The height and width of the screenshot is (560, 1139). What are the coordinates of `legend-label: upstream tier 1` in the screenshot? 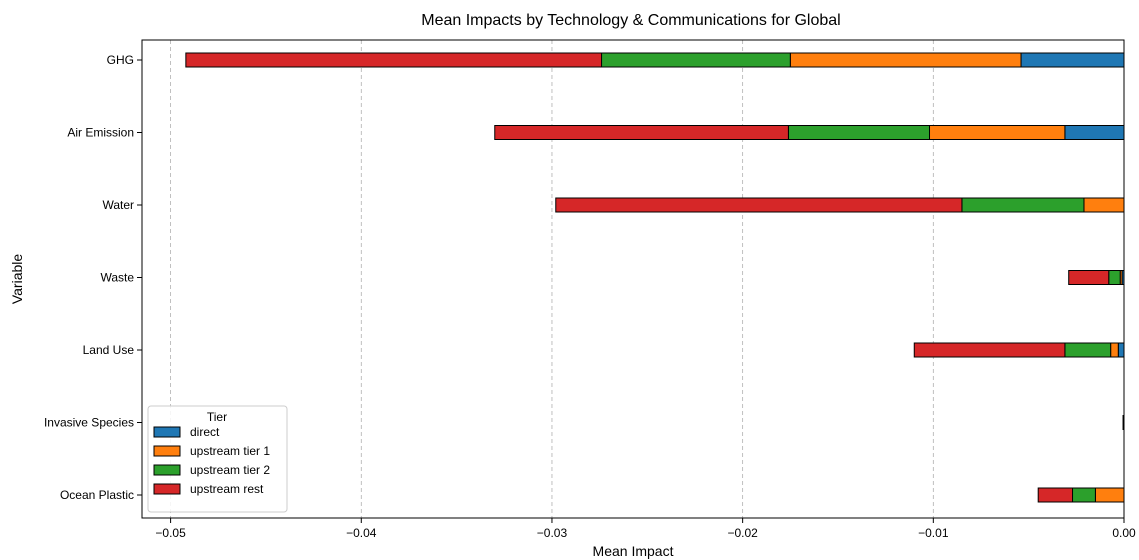 It's located at (230, 451).